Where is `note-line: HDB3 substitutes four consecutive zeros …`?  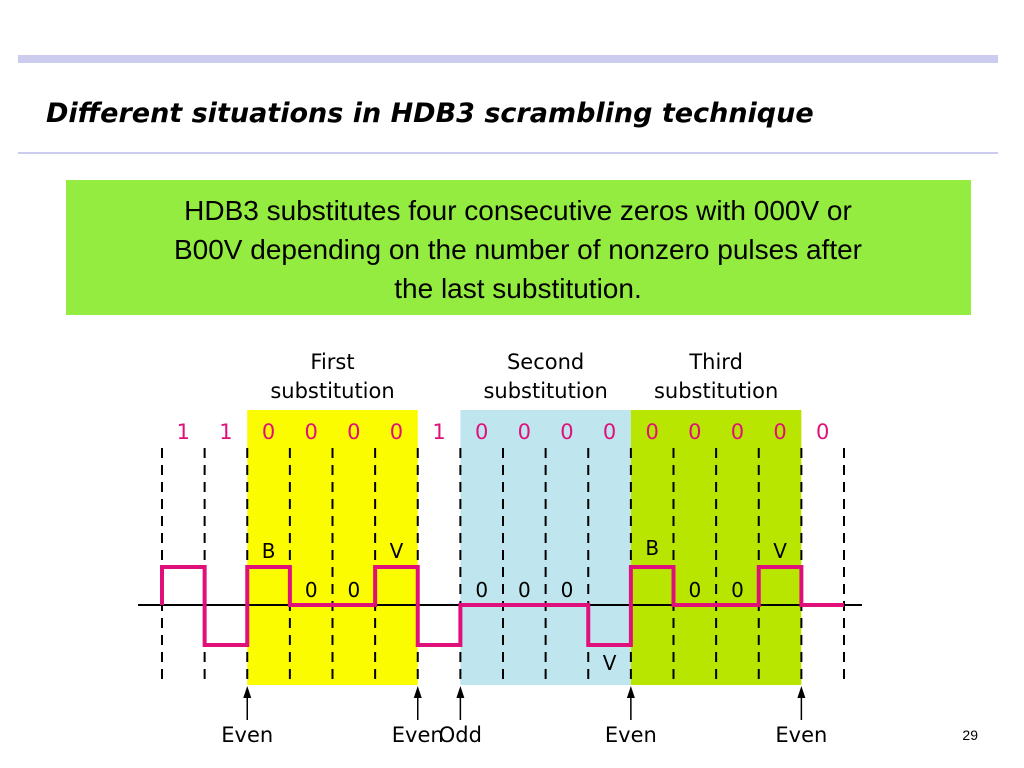
note-line: HDB3 substitutes four consecutive zeros … is located at coordinates (518, 210).